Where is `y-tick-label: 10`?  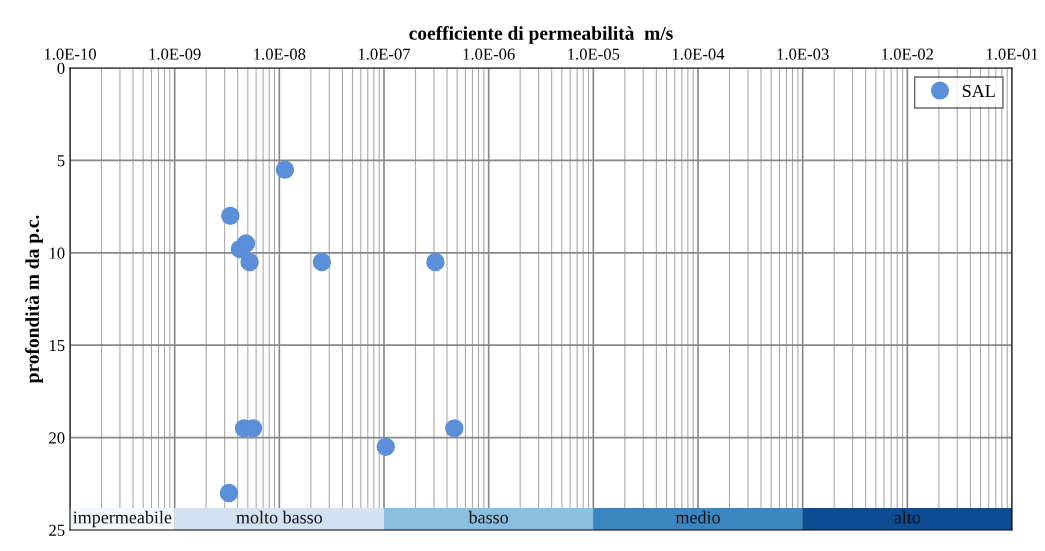
y-tick-label: 10 is located at coordinates (57, 253).